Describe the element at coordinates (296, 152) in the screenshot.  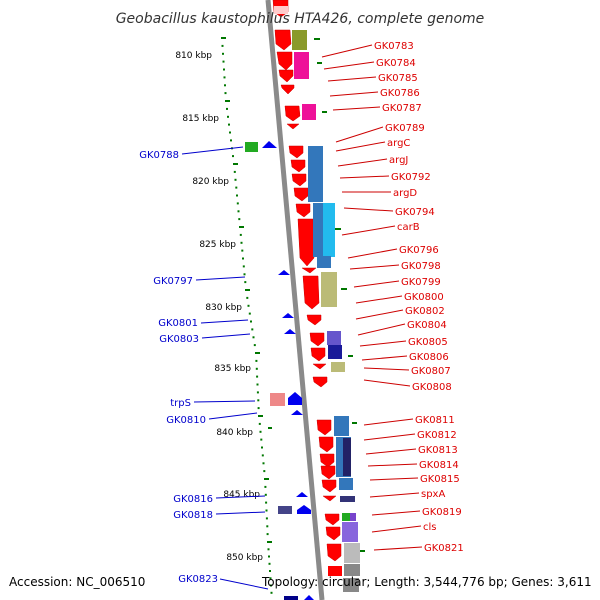
I see `gene-arrow-argc` at that location.